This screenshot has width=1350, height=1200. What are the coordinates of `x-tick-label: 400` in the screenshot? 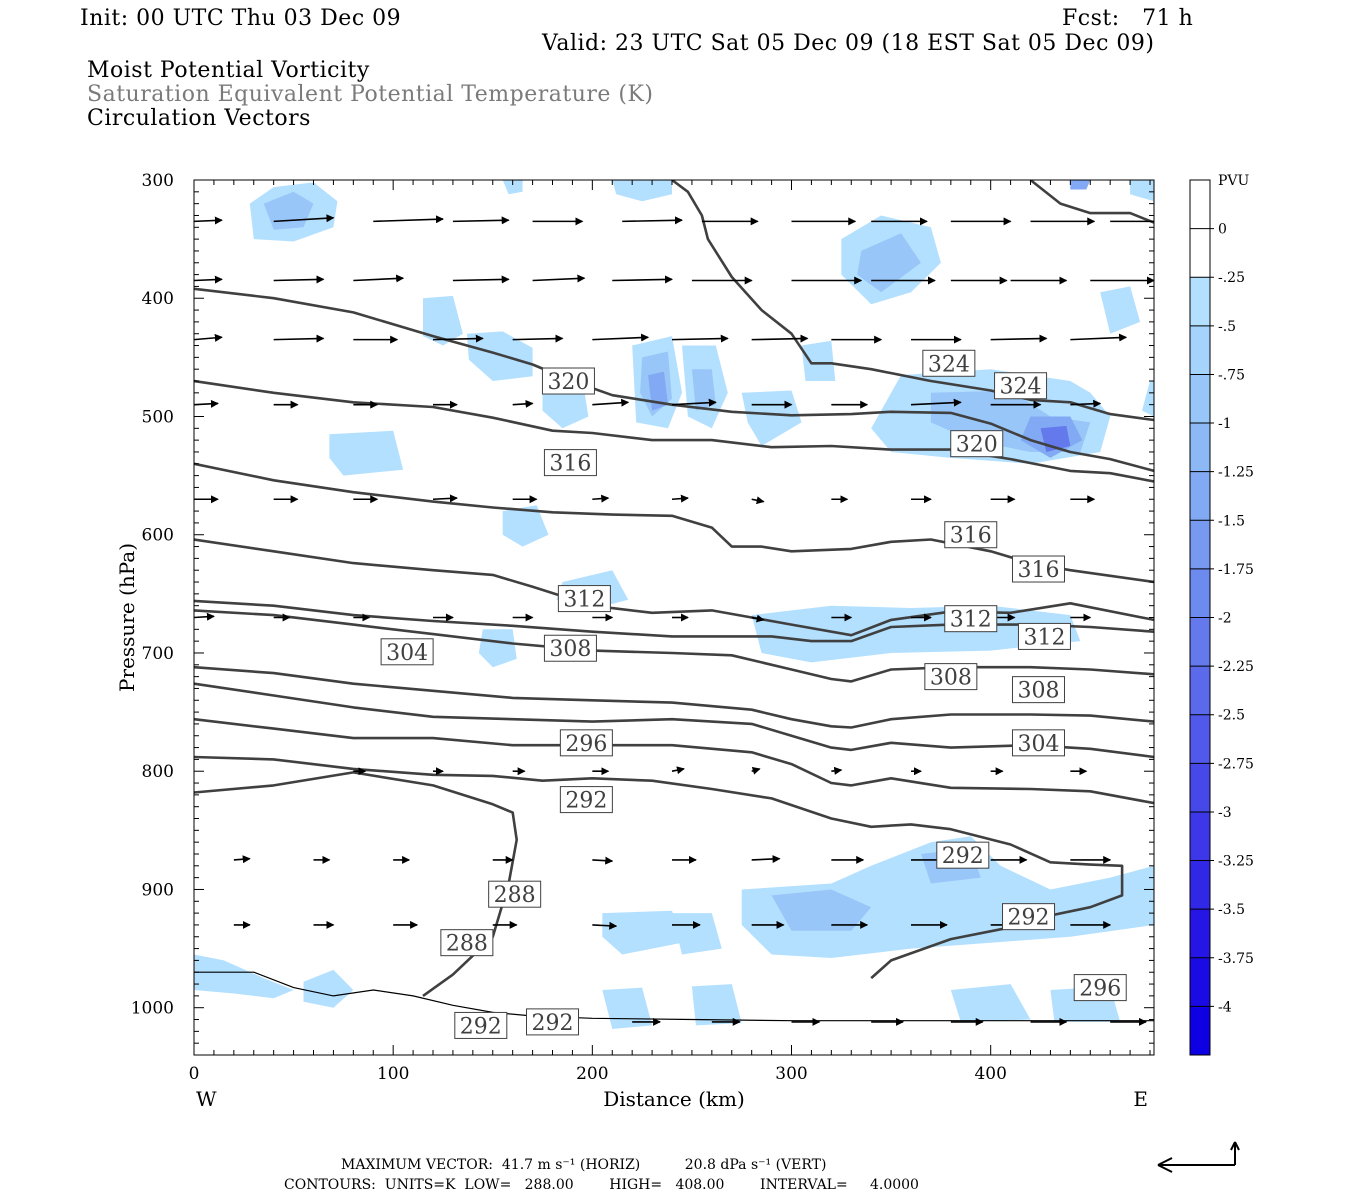 It's located at (990, 1074).